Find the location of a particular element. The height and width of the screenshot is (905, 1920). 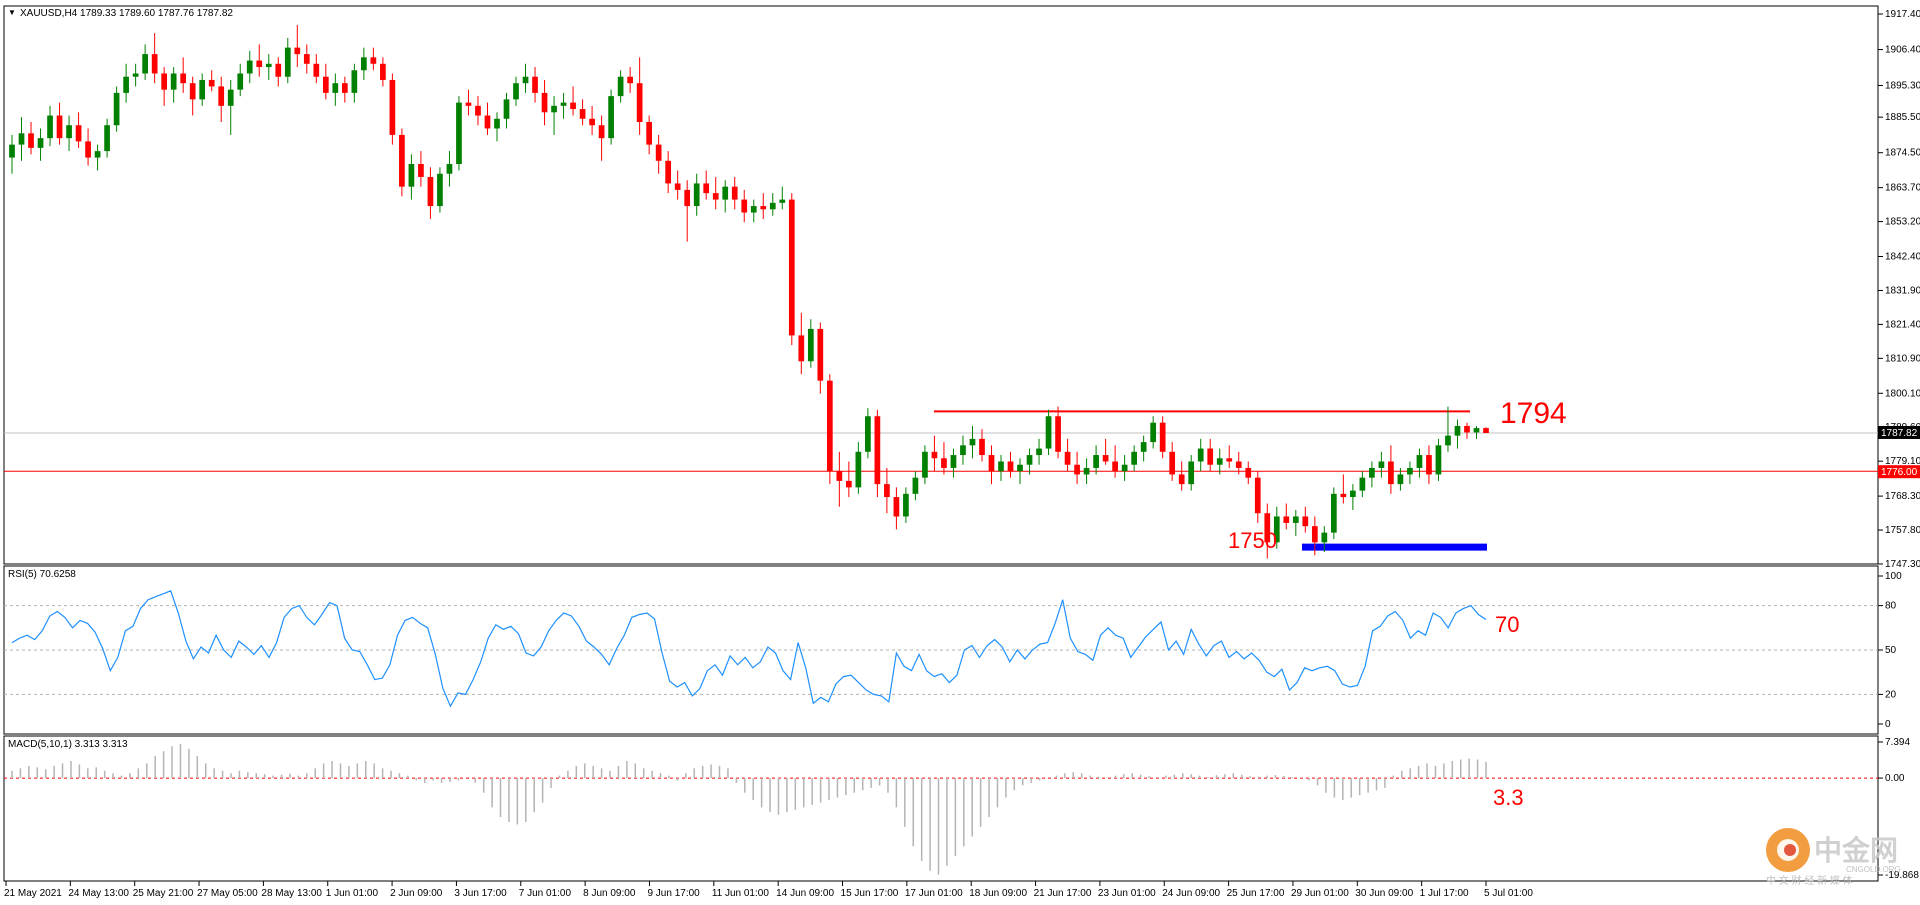

support-label: 1750 is located at coordinates (1252, 540).